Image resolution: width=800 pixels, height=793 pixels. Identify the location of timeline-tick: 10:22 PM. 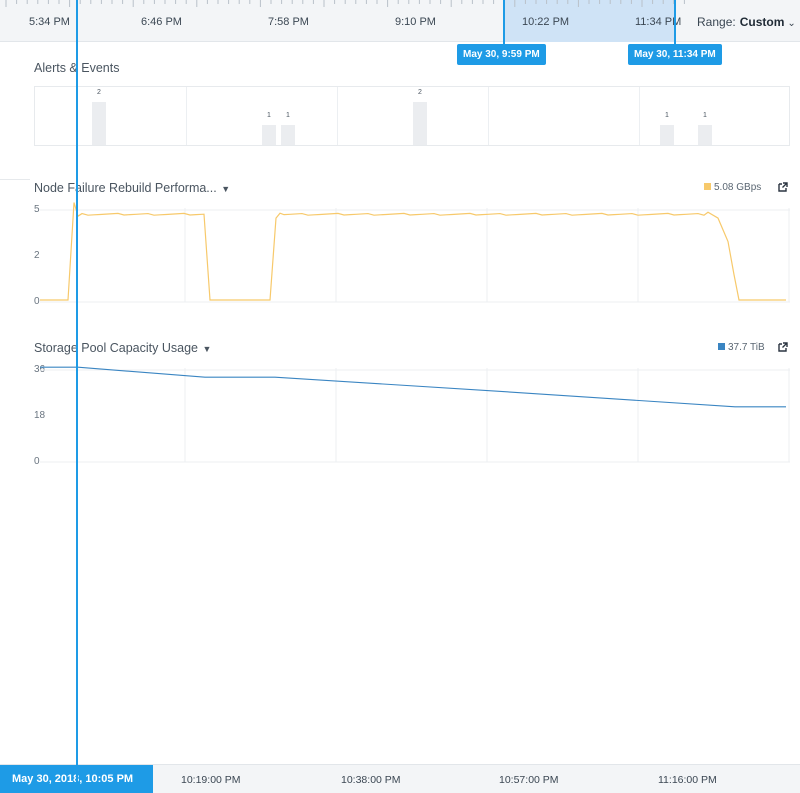
(546, 22).